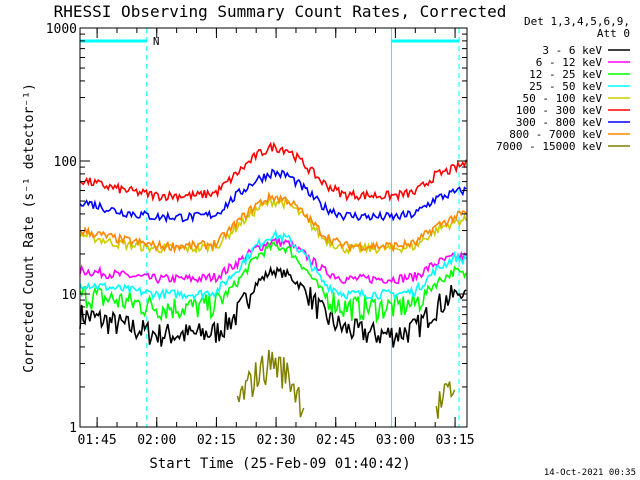 Image resolution: width=640 pixels, height=480 pixels. Describe the element at coordinates (276, 440) in the screenshot. I see `x-tick-label: 02:30` at that location.